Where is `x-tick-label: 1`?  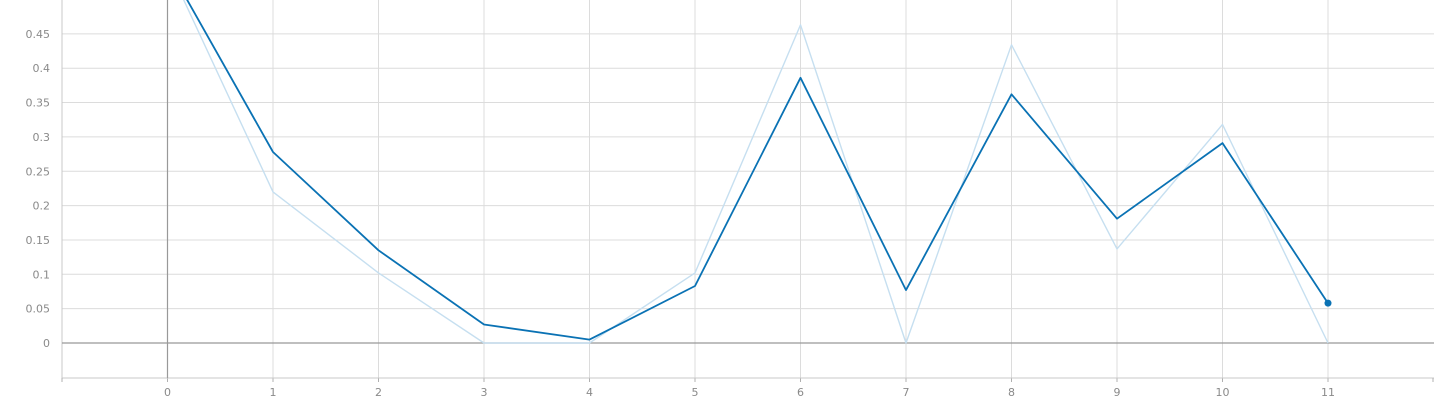 x-tick-label: 1 is located at coordinates (273, 392).